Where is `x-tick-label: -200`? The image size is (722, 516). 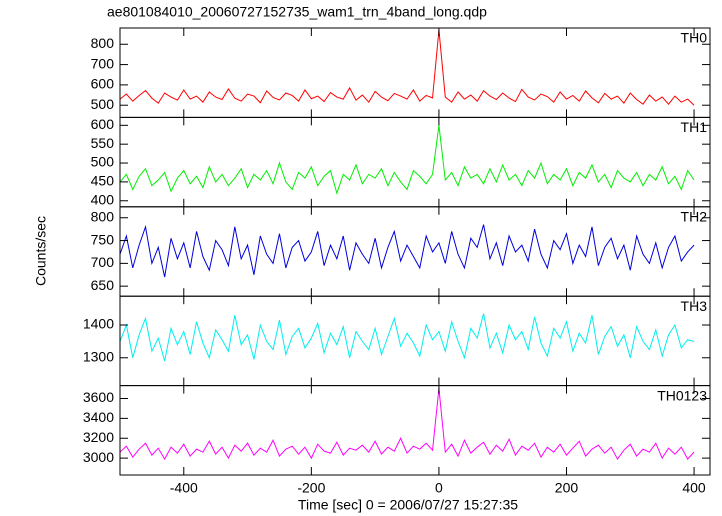
x-tick-label: -200 is located at coordinates (311, 488).